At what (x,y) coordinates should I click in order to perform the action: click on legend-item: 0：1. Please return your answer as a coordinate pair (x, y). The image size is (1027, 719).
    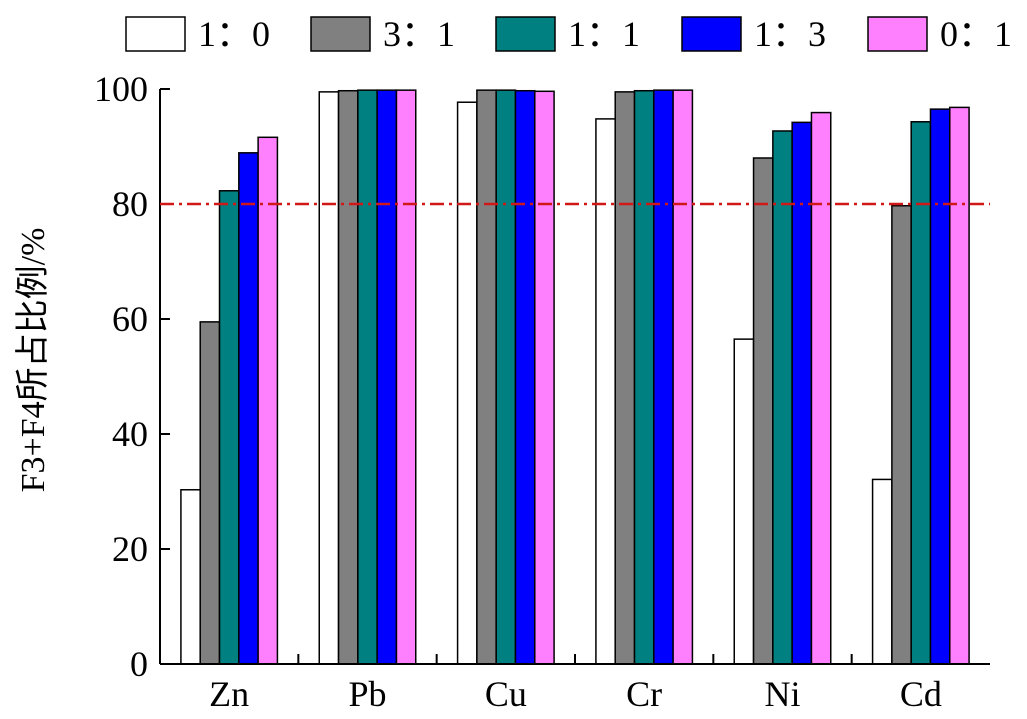
    Looking at the image, I should click on (939, 34).